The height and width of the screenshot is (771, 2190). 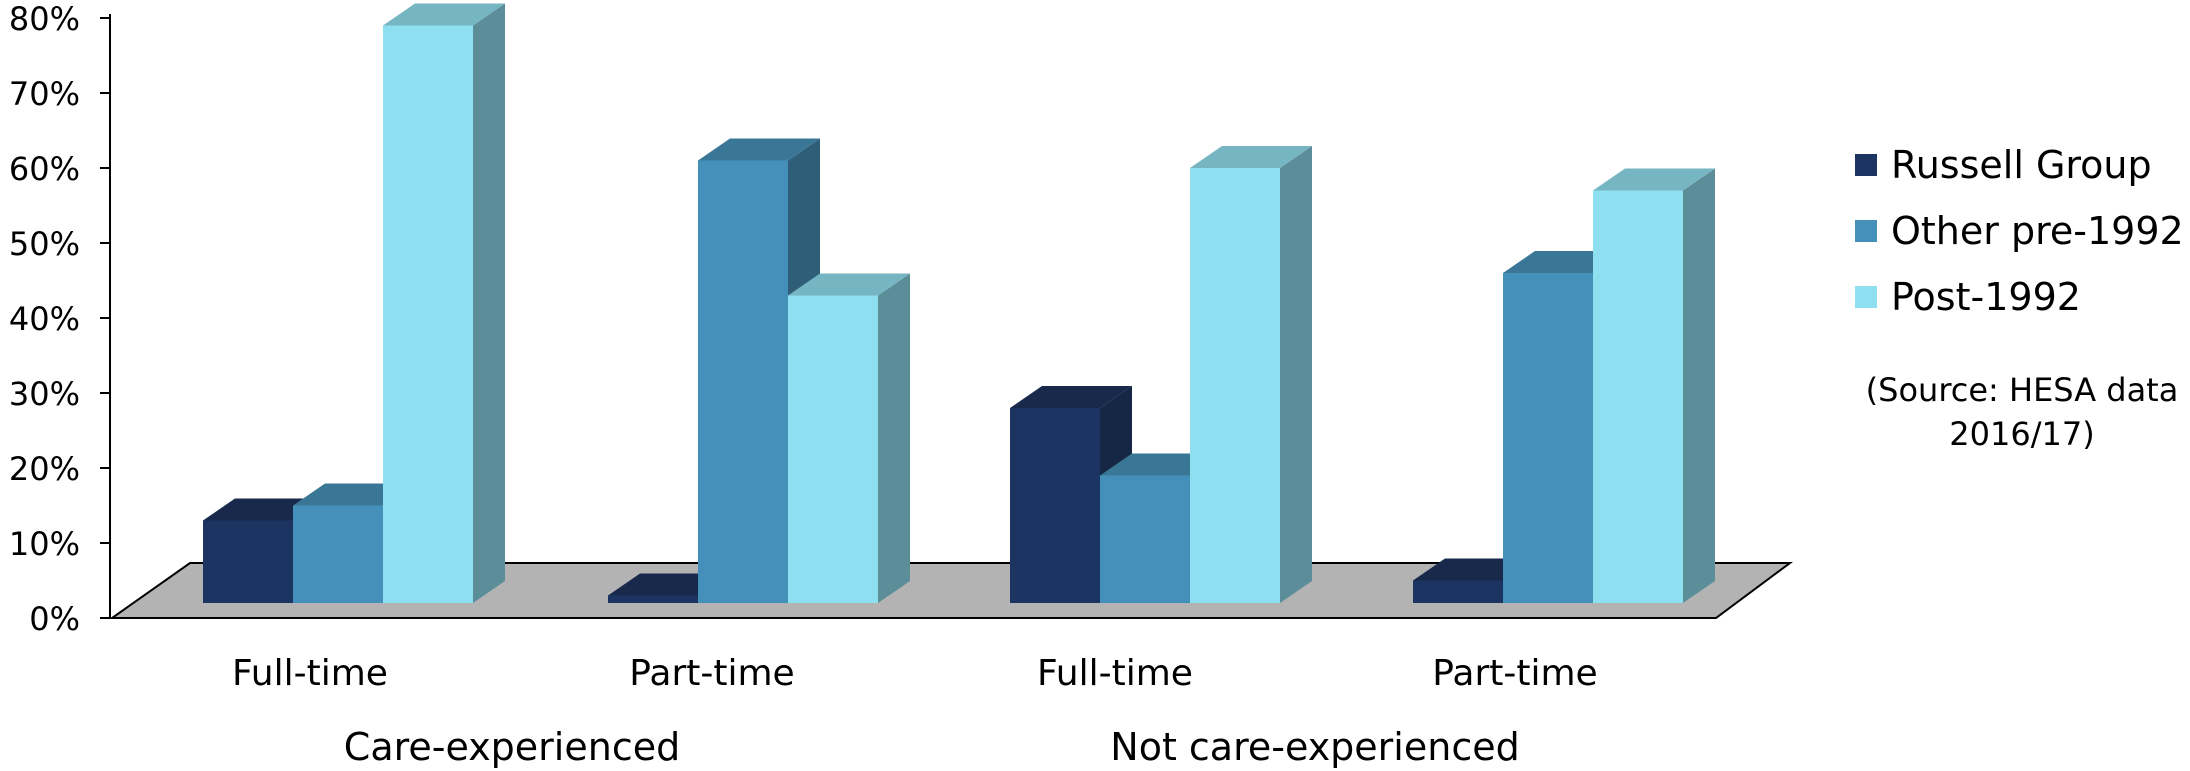 I want to click on chart-floor, so click(x=951, y=590).